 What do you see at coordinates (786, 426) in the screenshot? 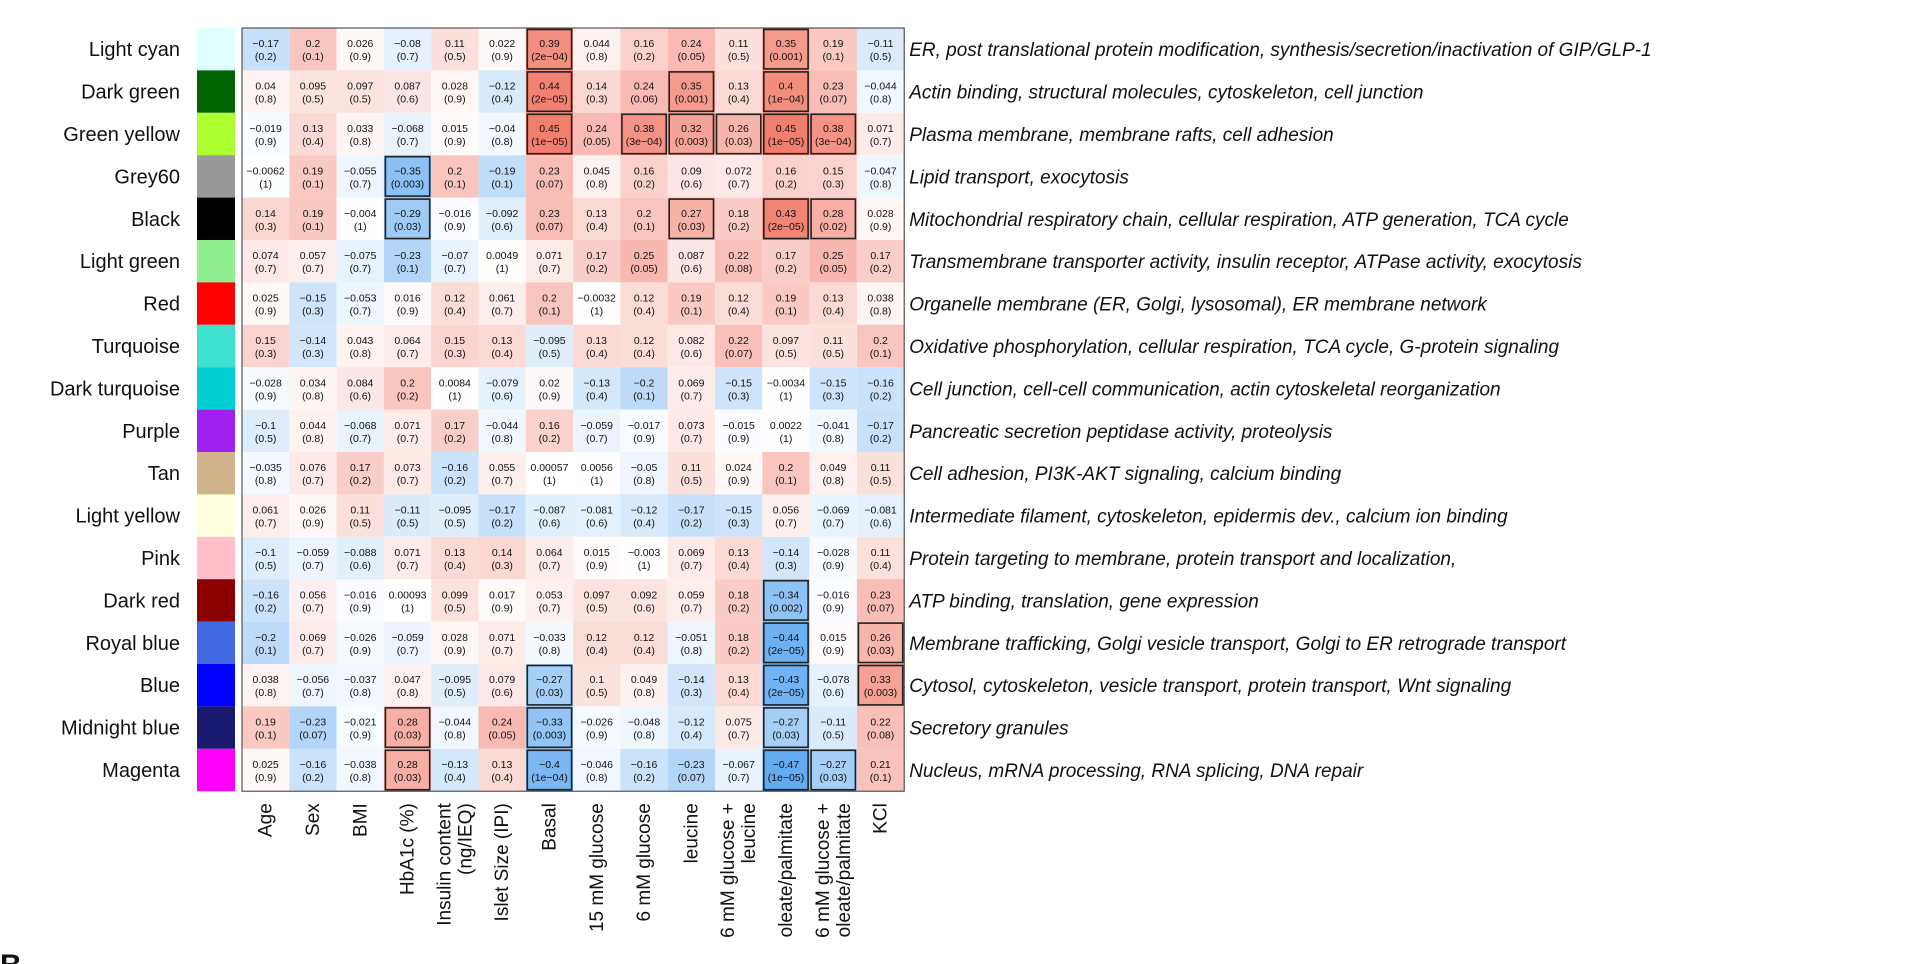
I see `cell-correlation: 0.0022` at bounding box center [786, 426].